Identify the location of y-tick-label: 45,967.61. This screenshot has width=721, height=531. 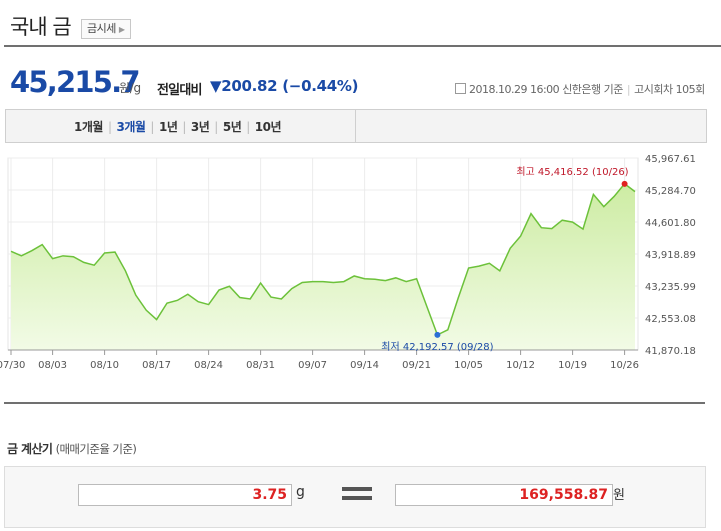
(670, 159).